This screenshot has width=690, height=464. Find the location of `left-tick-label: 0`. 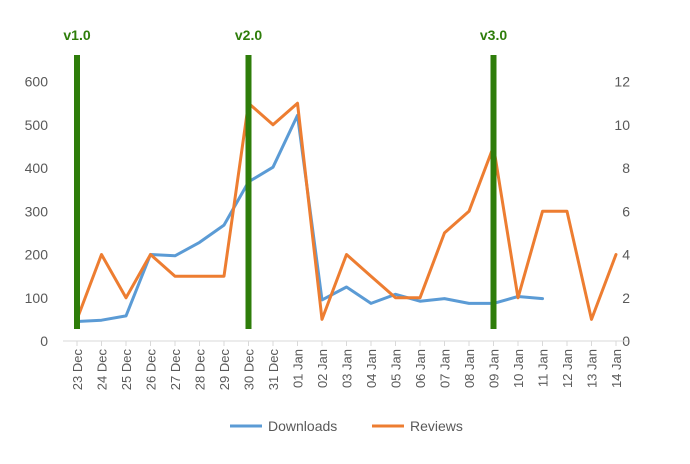

left-tick-label: 0 is located at coordinates (44, 341).